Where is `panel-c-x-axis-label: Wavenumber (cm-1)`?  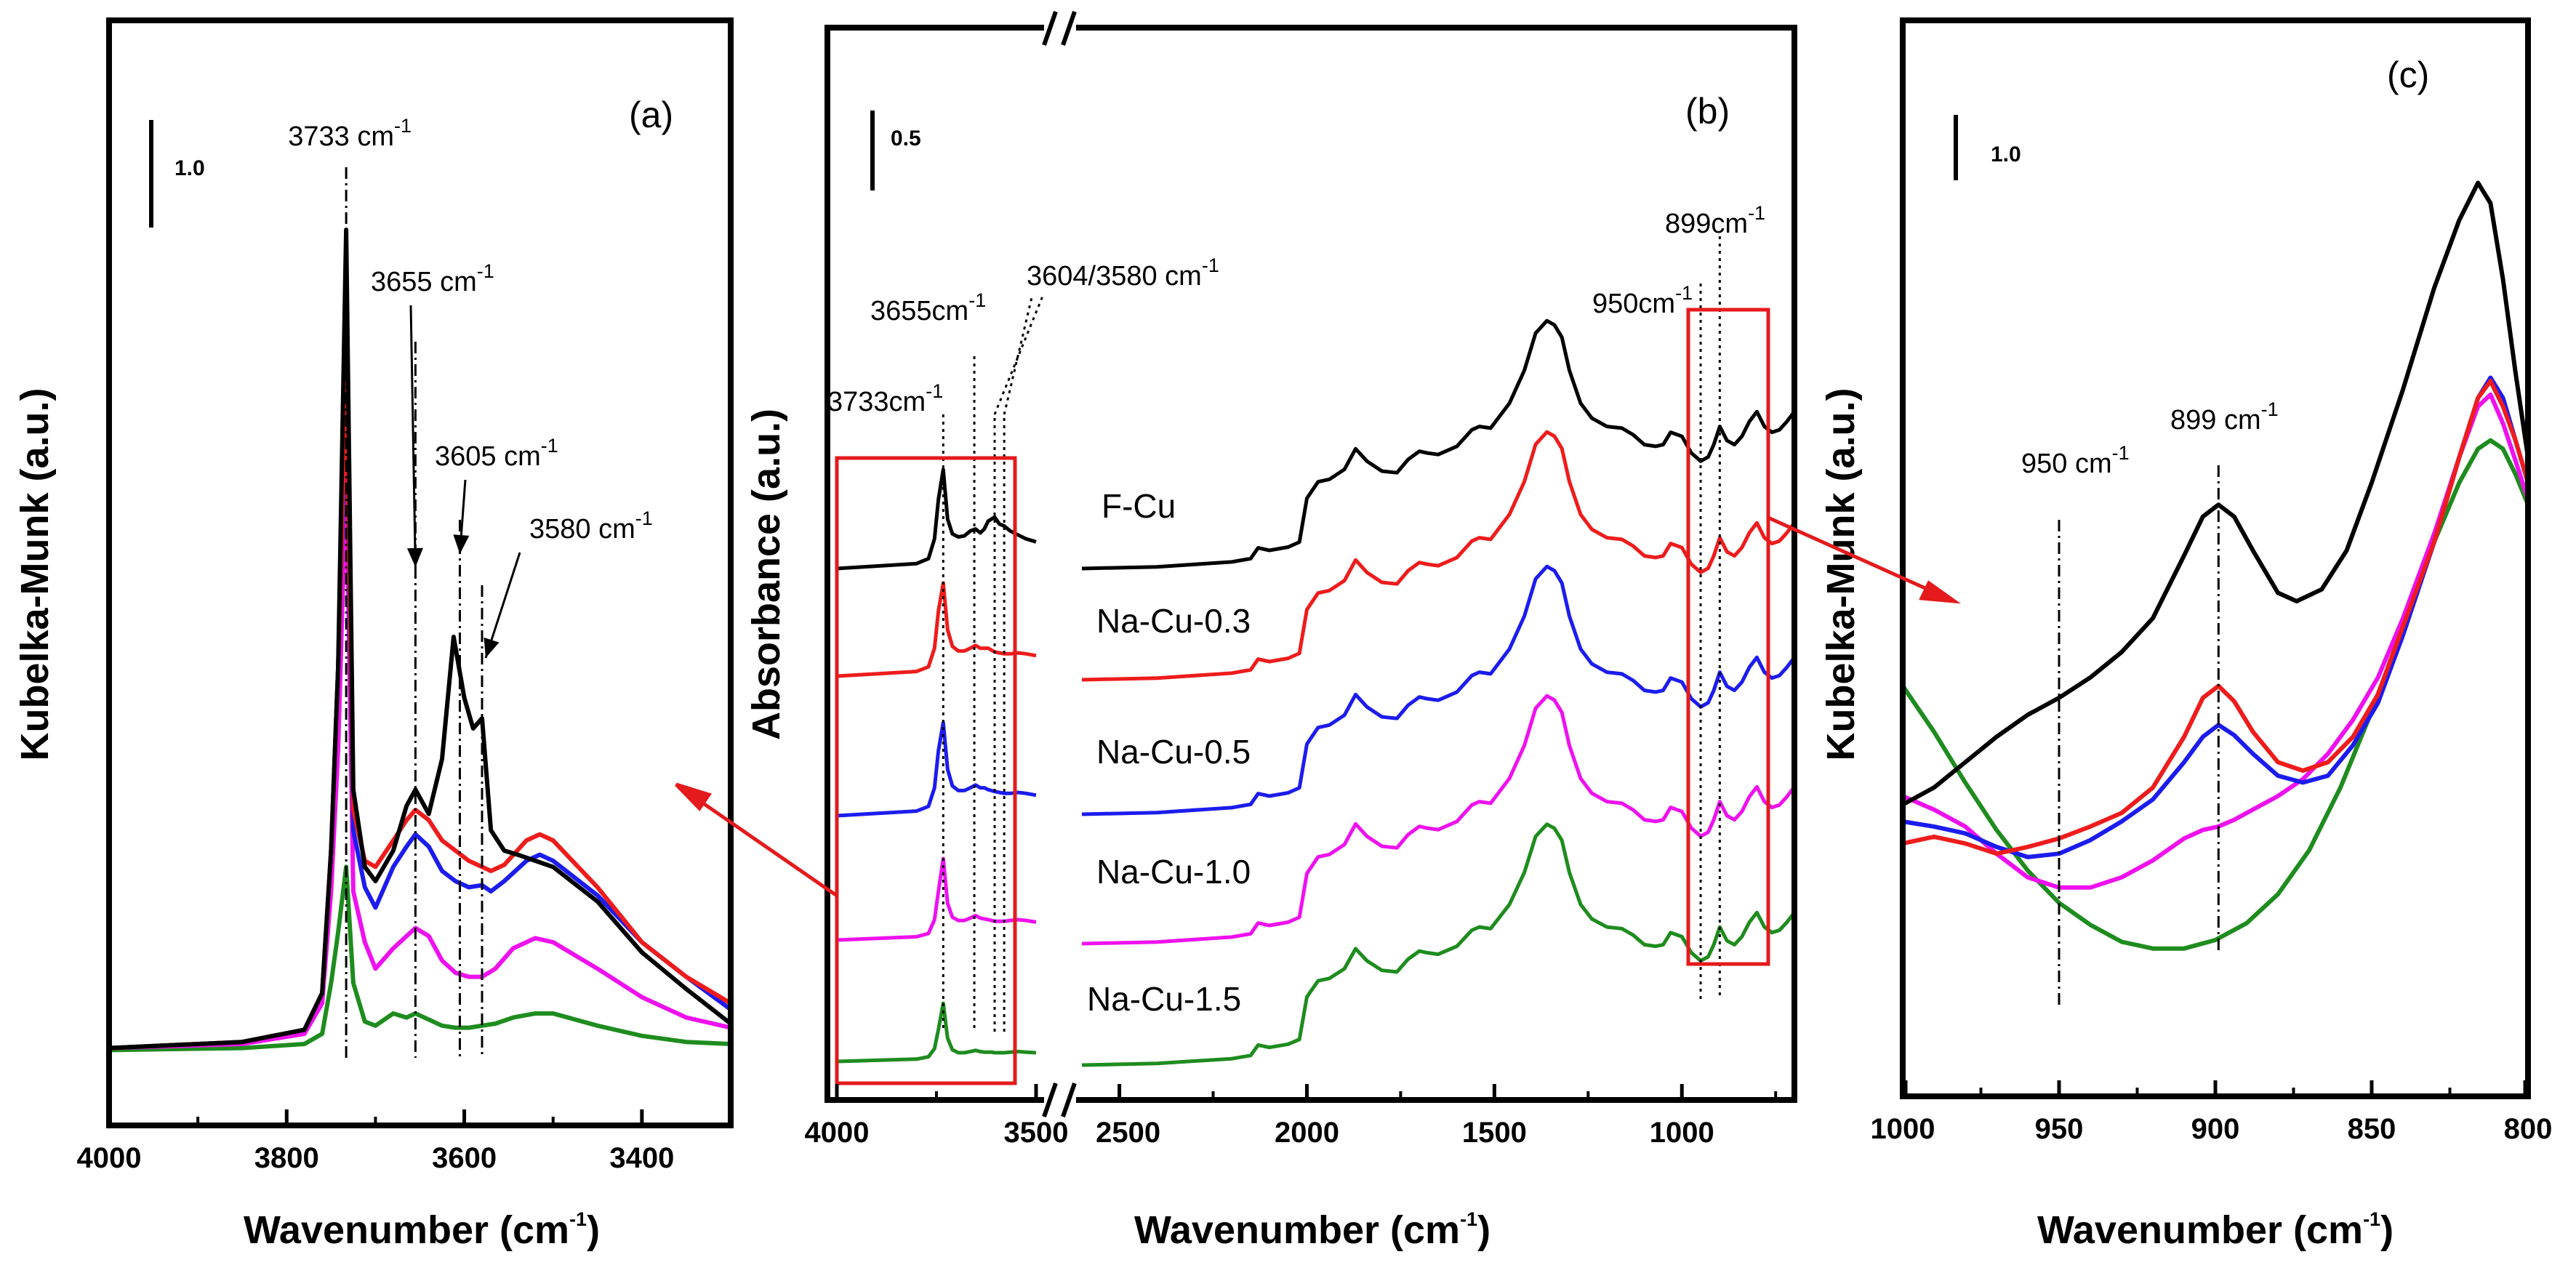
panel-c-x-axis-label: Wavenumber (cm-1) is located at coordinates (2215, 1230).